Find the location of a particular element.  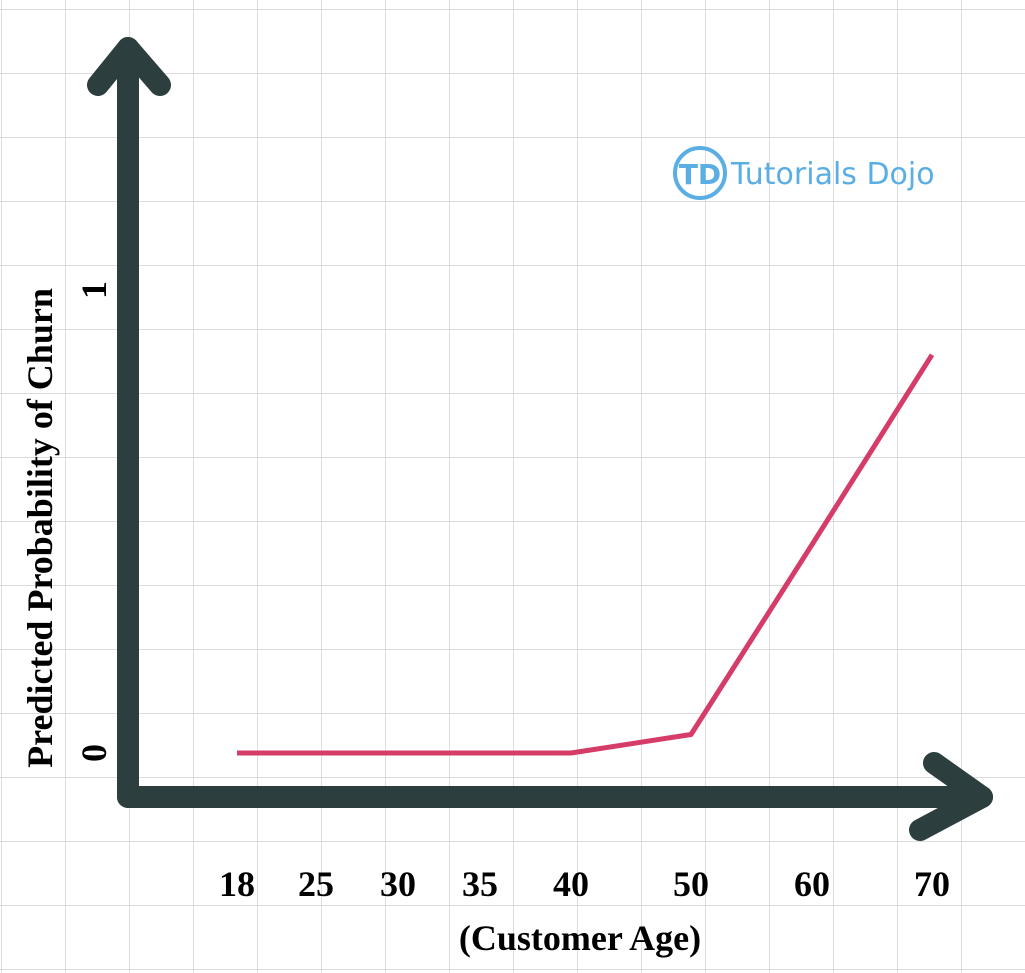

x-axis-arrow is located at coordinates (951, 796).